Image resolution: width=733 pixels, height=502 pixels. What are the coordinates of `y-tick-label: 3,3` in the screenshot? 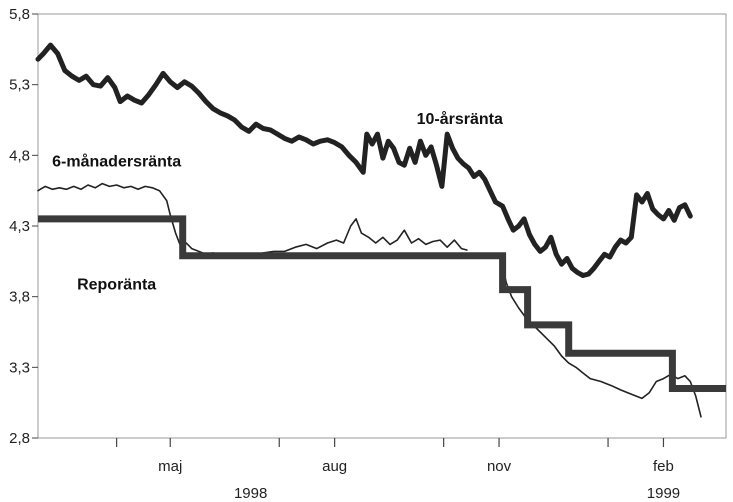 It's located at (19, 367).